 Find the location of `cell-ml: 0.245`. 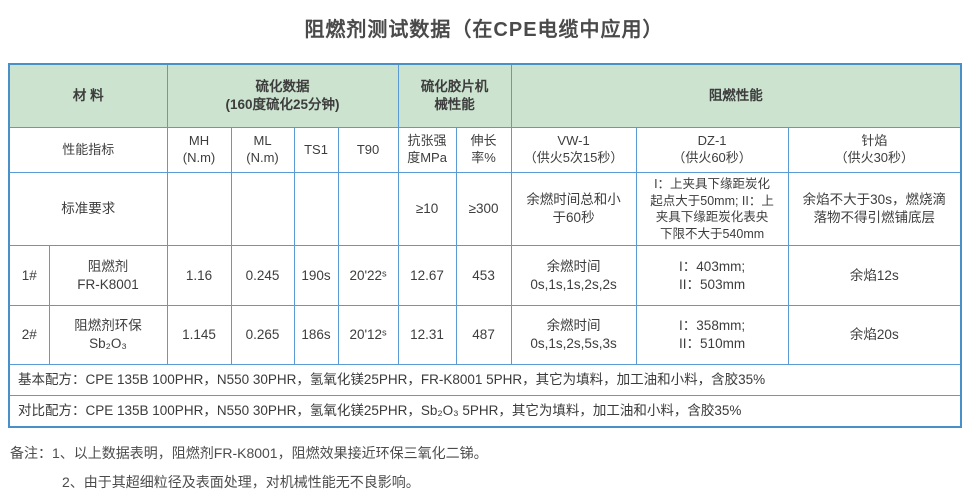

cell-ml: 0.245 is located at coordinates (262, 275).